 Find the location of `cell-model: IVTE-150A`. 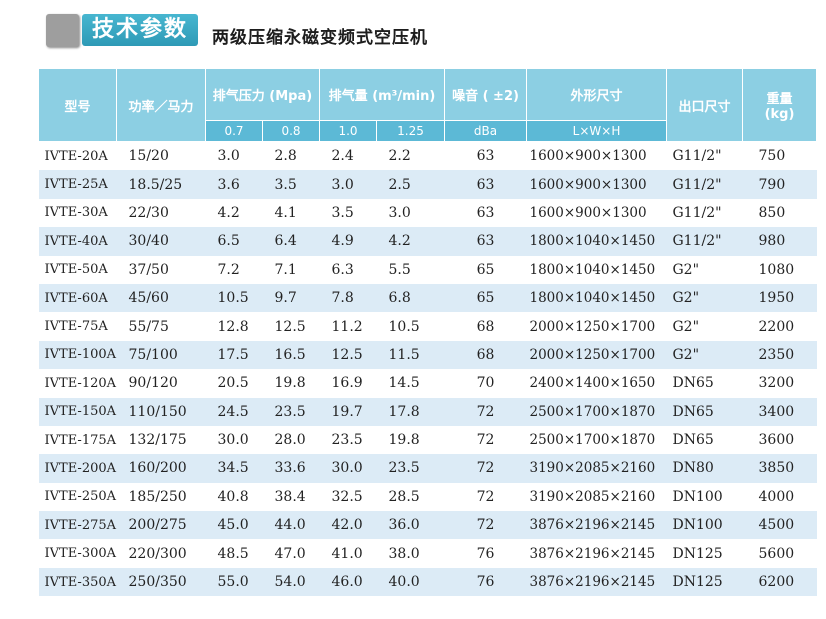

cell-model: IVTE-150A is located at coordinates (77, 411).